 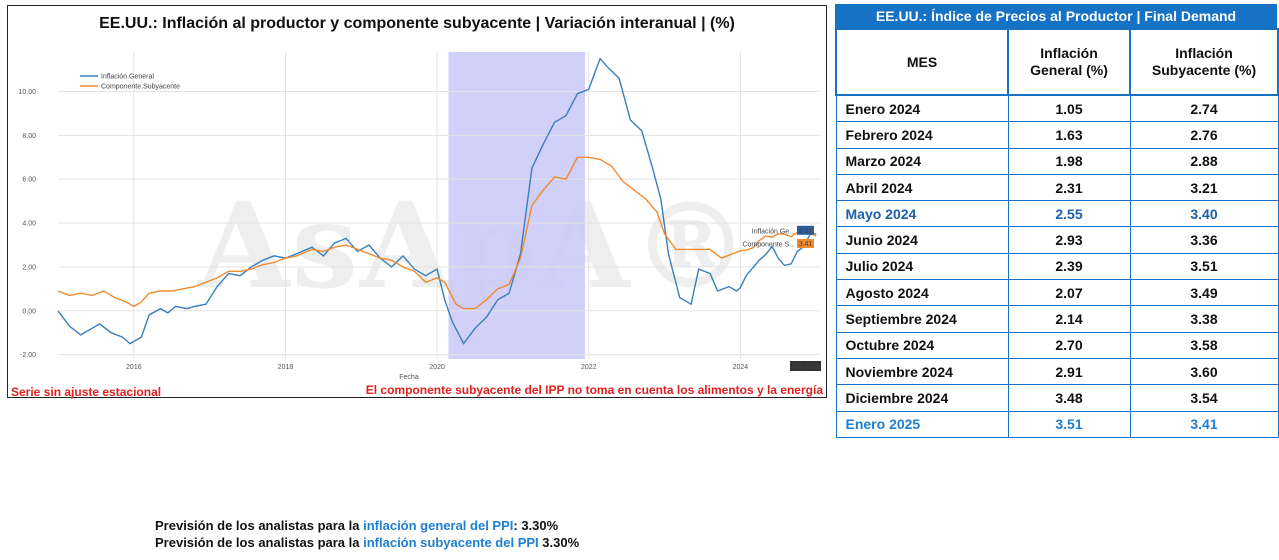 What do you see at coordinates (1204, 293) in the screenshot?
I see `row-subyacente: 3.49` at bounding box center [1204, 293].